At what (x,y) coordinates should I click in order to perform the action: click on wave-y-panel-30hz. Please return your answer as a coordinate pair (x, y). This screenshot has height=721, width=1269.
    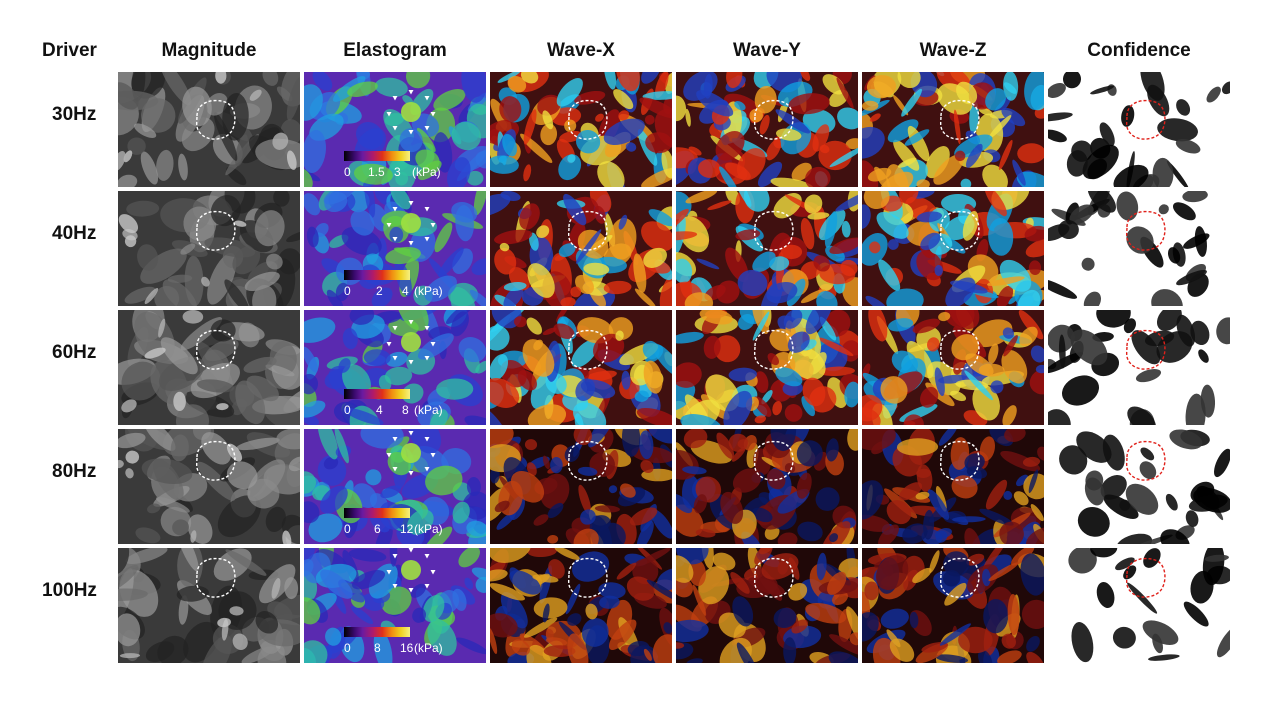
    Looking at the image, I should click on (767, 129).